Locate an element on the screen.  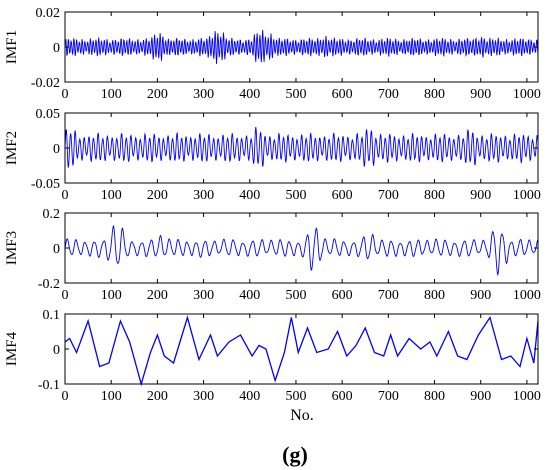
x-axis-label: No. is located at coordinates (302, 415).